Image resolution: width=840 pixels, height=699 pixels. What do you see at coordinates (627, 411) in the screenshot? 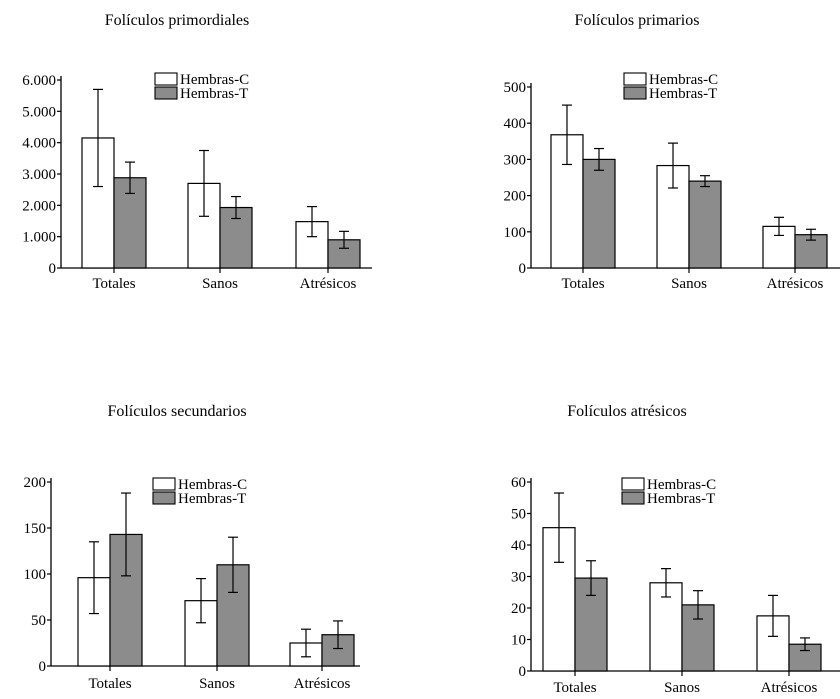
I see `chart-title: Folículos atrésicos` at bounding box center [627, 411].